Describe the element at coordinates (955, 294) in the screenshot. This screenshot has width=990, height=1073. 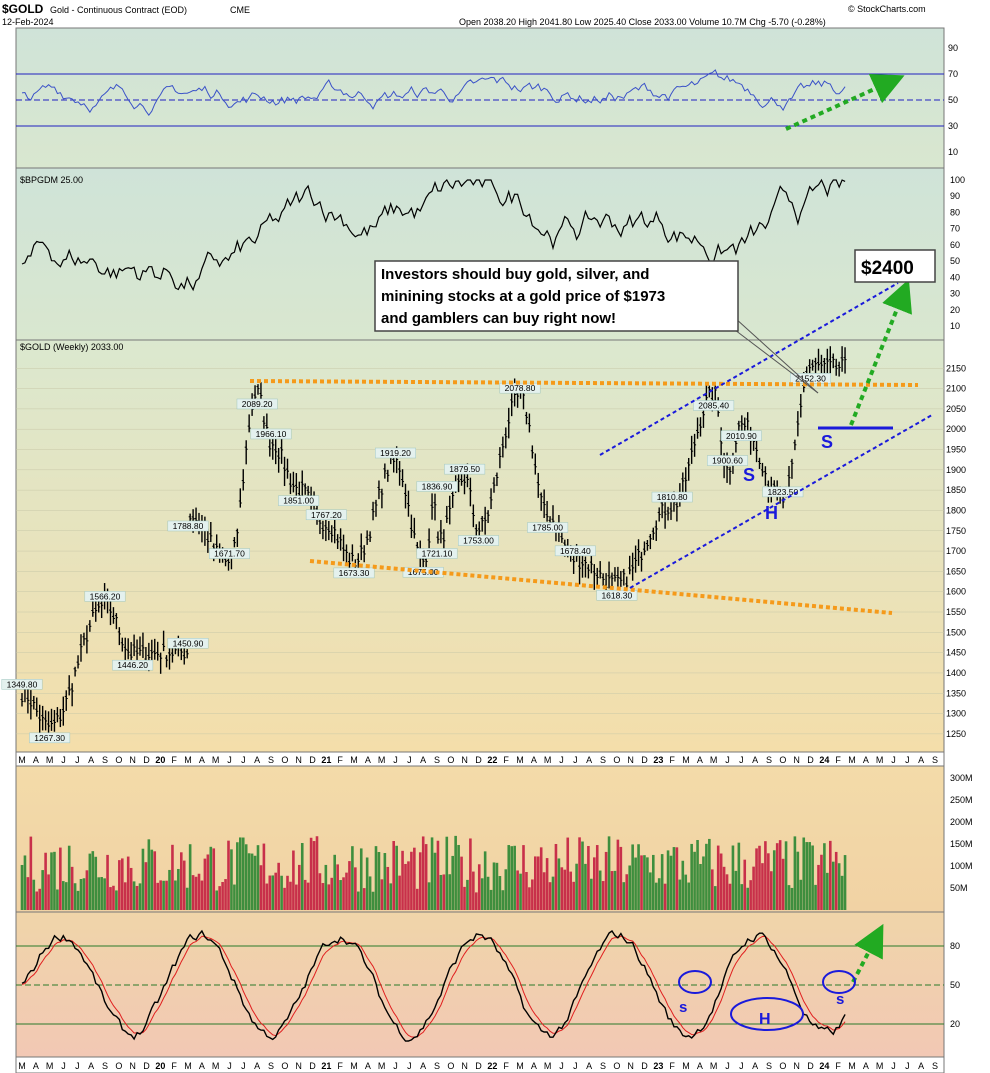
I see `bpgdm-tick: 30` at that location.